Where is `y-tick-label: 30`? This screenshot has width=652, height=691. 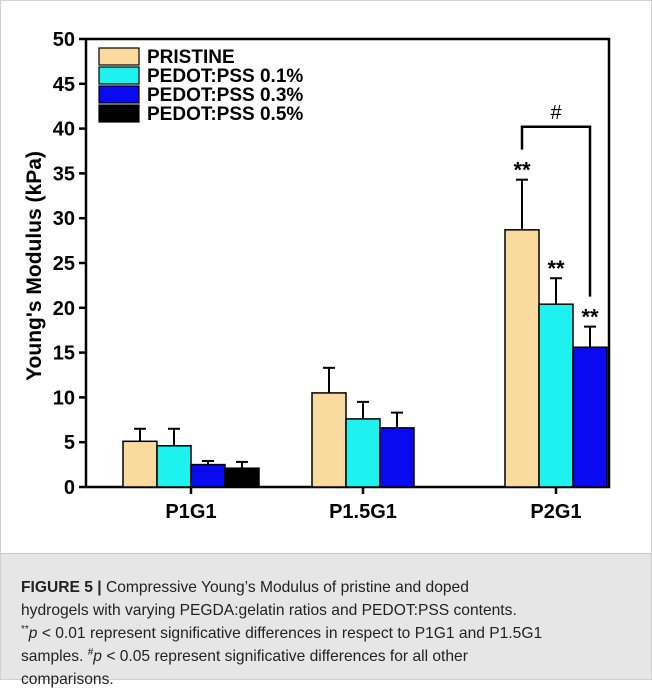 y-tick-label: 30 is located at coordinates (64, 219).